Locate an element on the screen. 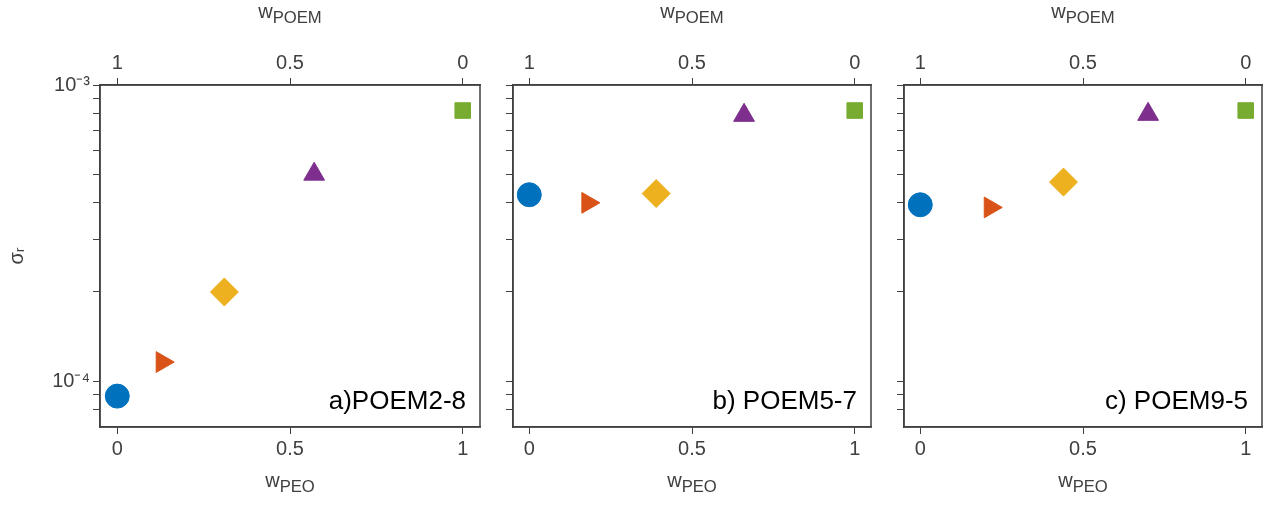 This screenshot has width=1277, height=516. y-tick-label: 10⁻³ is located at coordinates (72, 83).